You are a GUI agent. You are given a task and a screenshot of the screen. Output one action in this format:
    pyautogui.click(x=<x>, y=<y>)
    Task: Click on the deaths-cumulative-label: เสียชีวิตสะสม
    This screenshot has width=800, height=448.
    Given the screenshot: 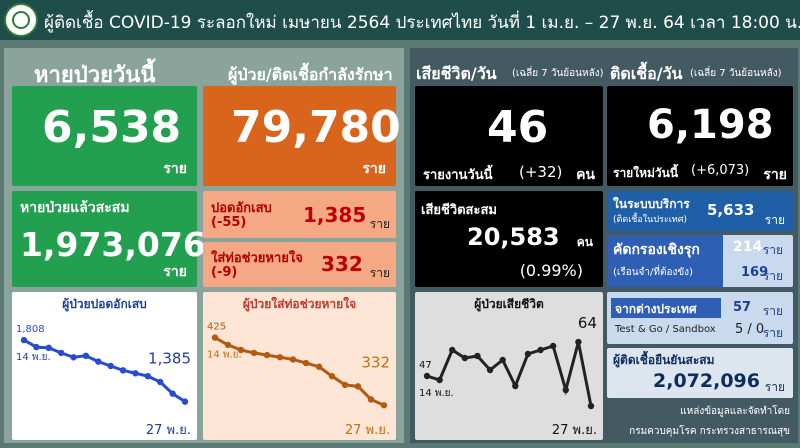 What is the action you would take?
    pyautogui.click(x=459, y=210)
    